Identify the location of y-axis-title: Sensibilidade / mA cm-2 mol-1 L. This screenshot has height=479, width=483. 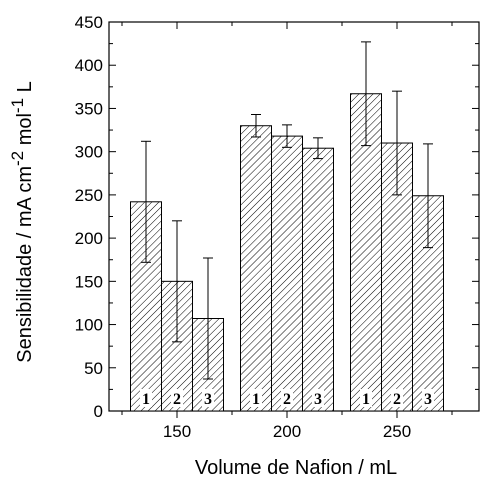
(22, 222).